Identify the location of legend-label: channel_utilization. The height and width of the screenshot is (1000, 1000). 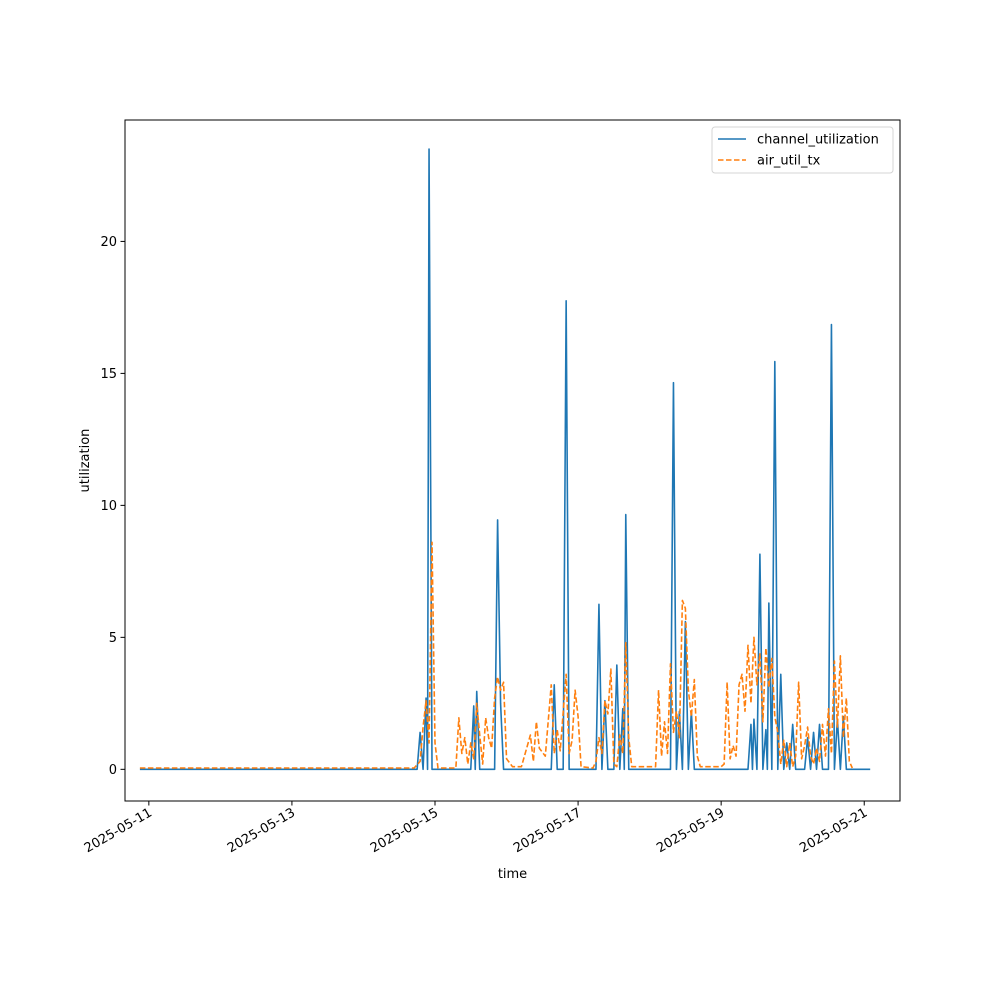
(818, 140).